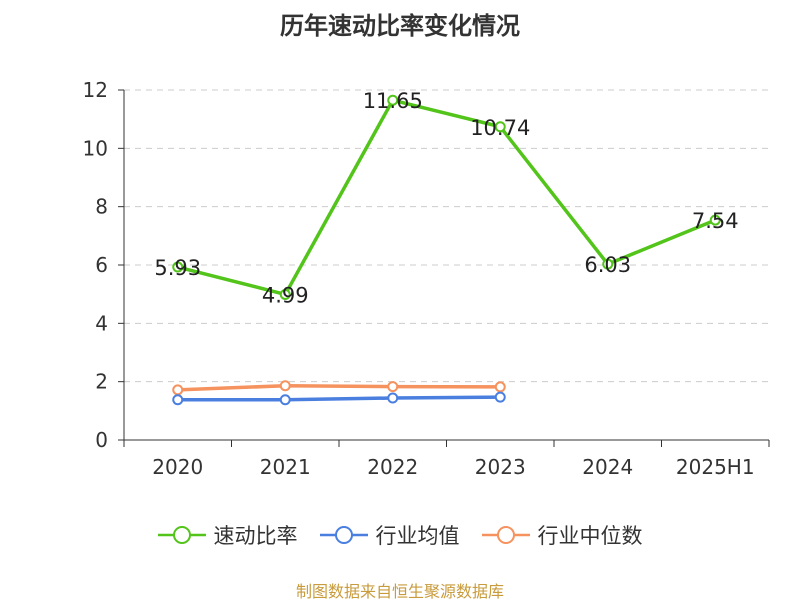 Image resolution: width=800 pixels, height=602 pixels. What do you see at coordinates (285, 467) in the screenshot?
I see `x-tick-label: 2021` at bounding box center [285, 467].